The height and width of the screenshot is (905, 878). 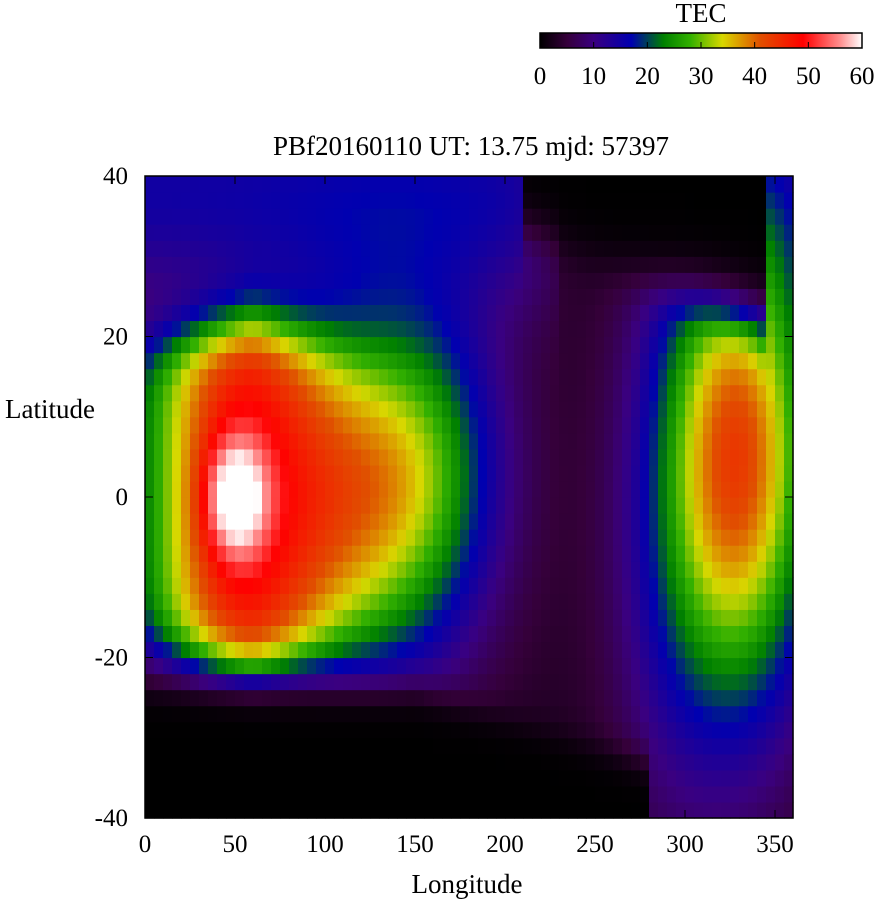 I want to click on x-tick-label: 0, so click(x=145, y=844).